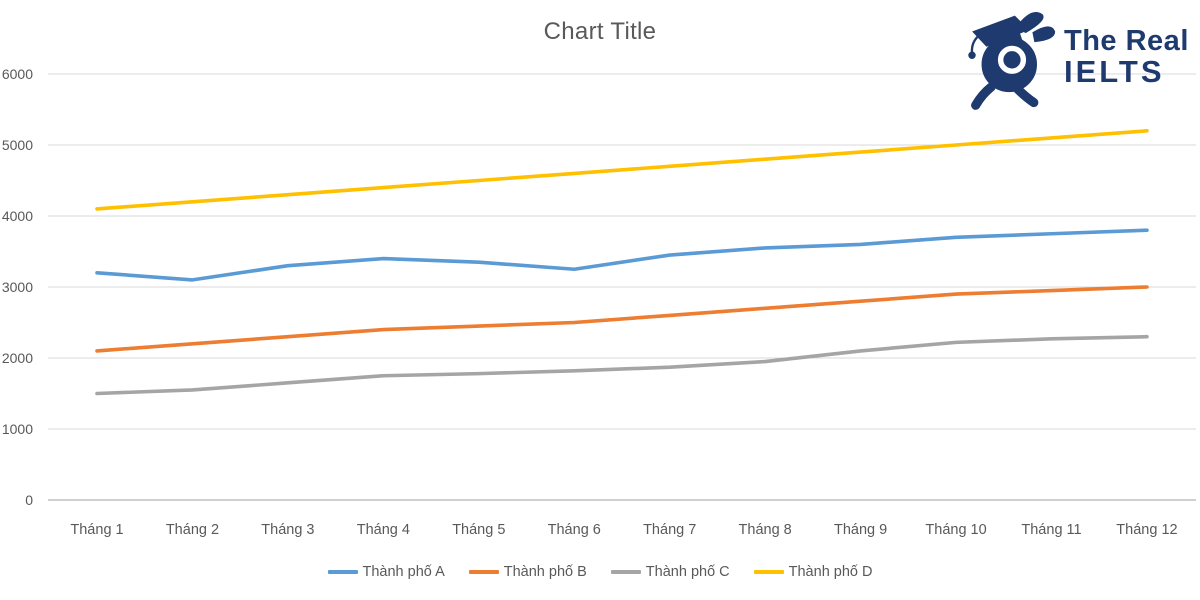 The width and height of the screenshot is (1200, 600). I want to click on x-tick-label: Tháng 11, so click(1051, 530).